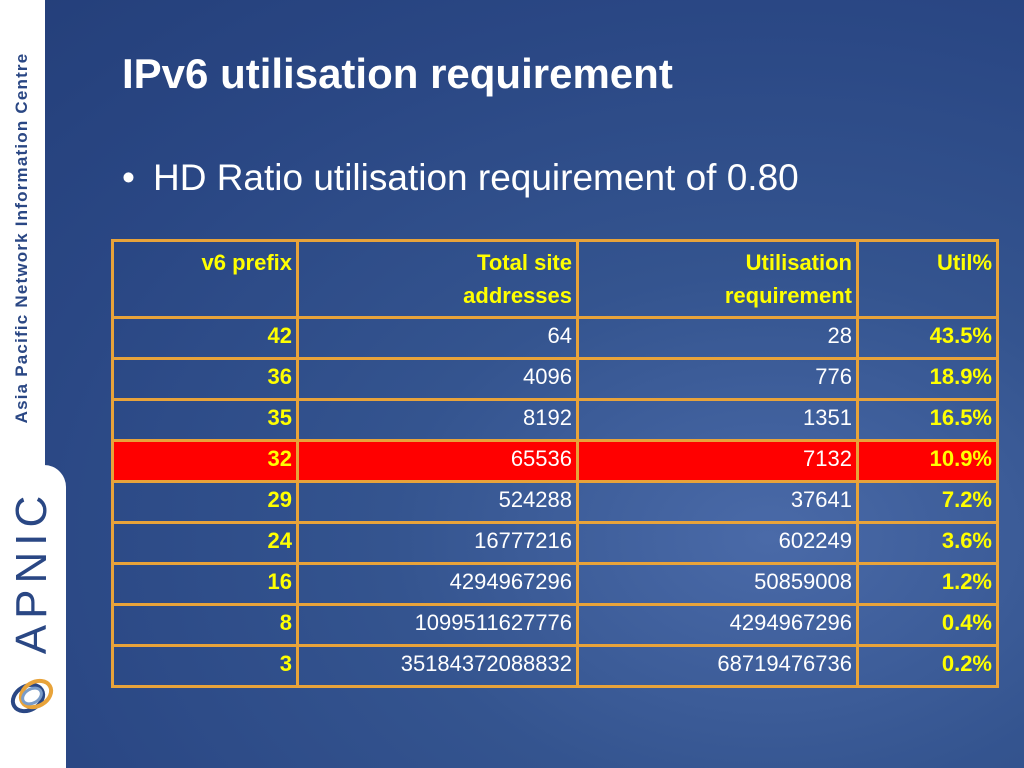 The height and width of the screenshot is (768, 1024). What do you see at coordinates (437, 379) in the screenshot?
I see `table-cell: 4096` at bounding box center [437, 379].